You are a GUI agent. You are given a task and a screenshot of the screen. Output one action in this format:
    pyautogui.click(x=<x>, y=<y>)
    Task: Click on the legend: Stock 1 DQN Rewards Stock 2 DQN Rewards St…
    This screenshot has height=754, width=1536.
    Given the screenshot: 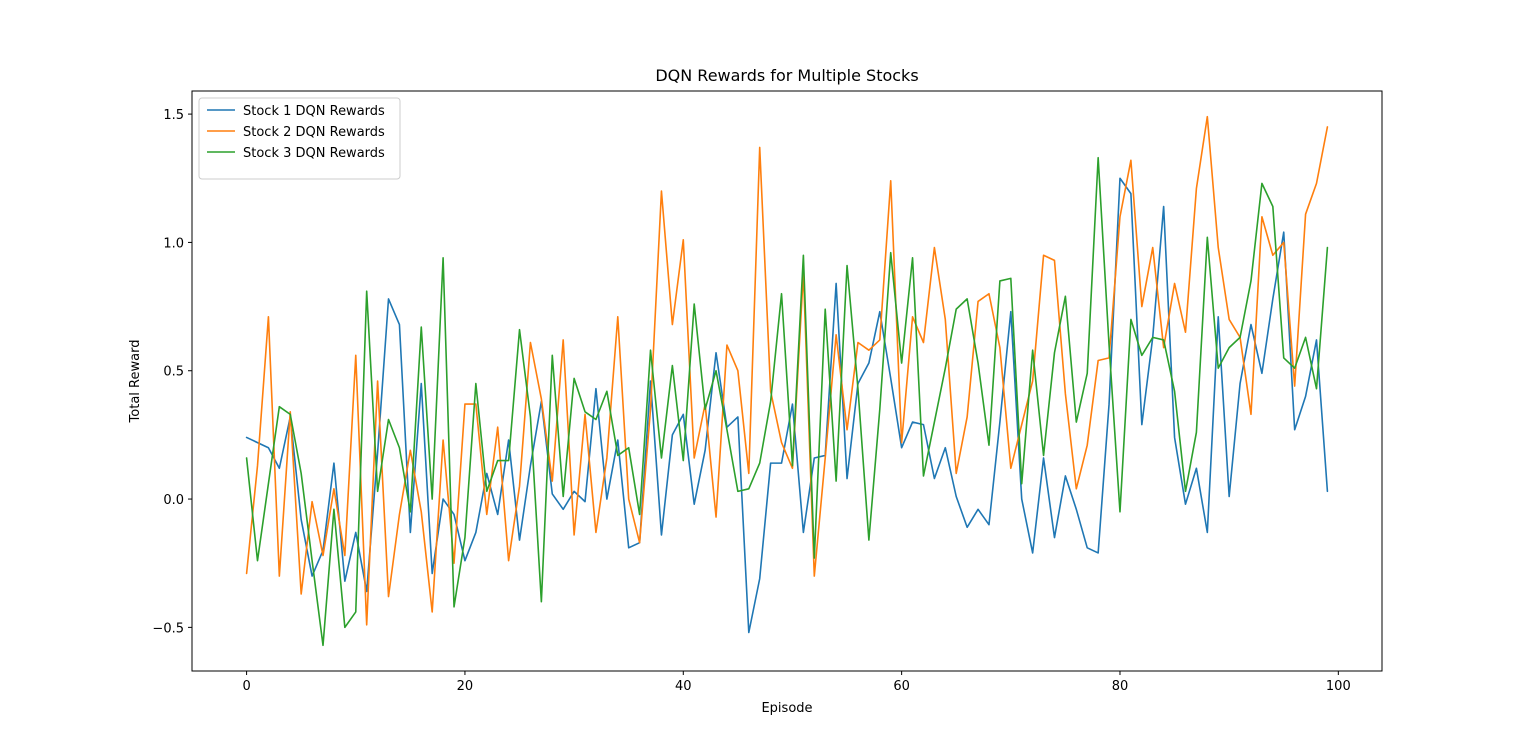 What is the action you would take?
    pyautogui.click(x=299, y=138)
    